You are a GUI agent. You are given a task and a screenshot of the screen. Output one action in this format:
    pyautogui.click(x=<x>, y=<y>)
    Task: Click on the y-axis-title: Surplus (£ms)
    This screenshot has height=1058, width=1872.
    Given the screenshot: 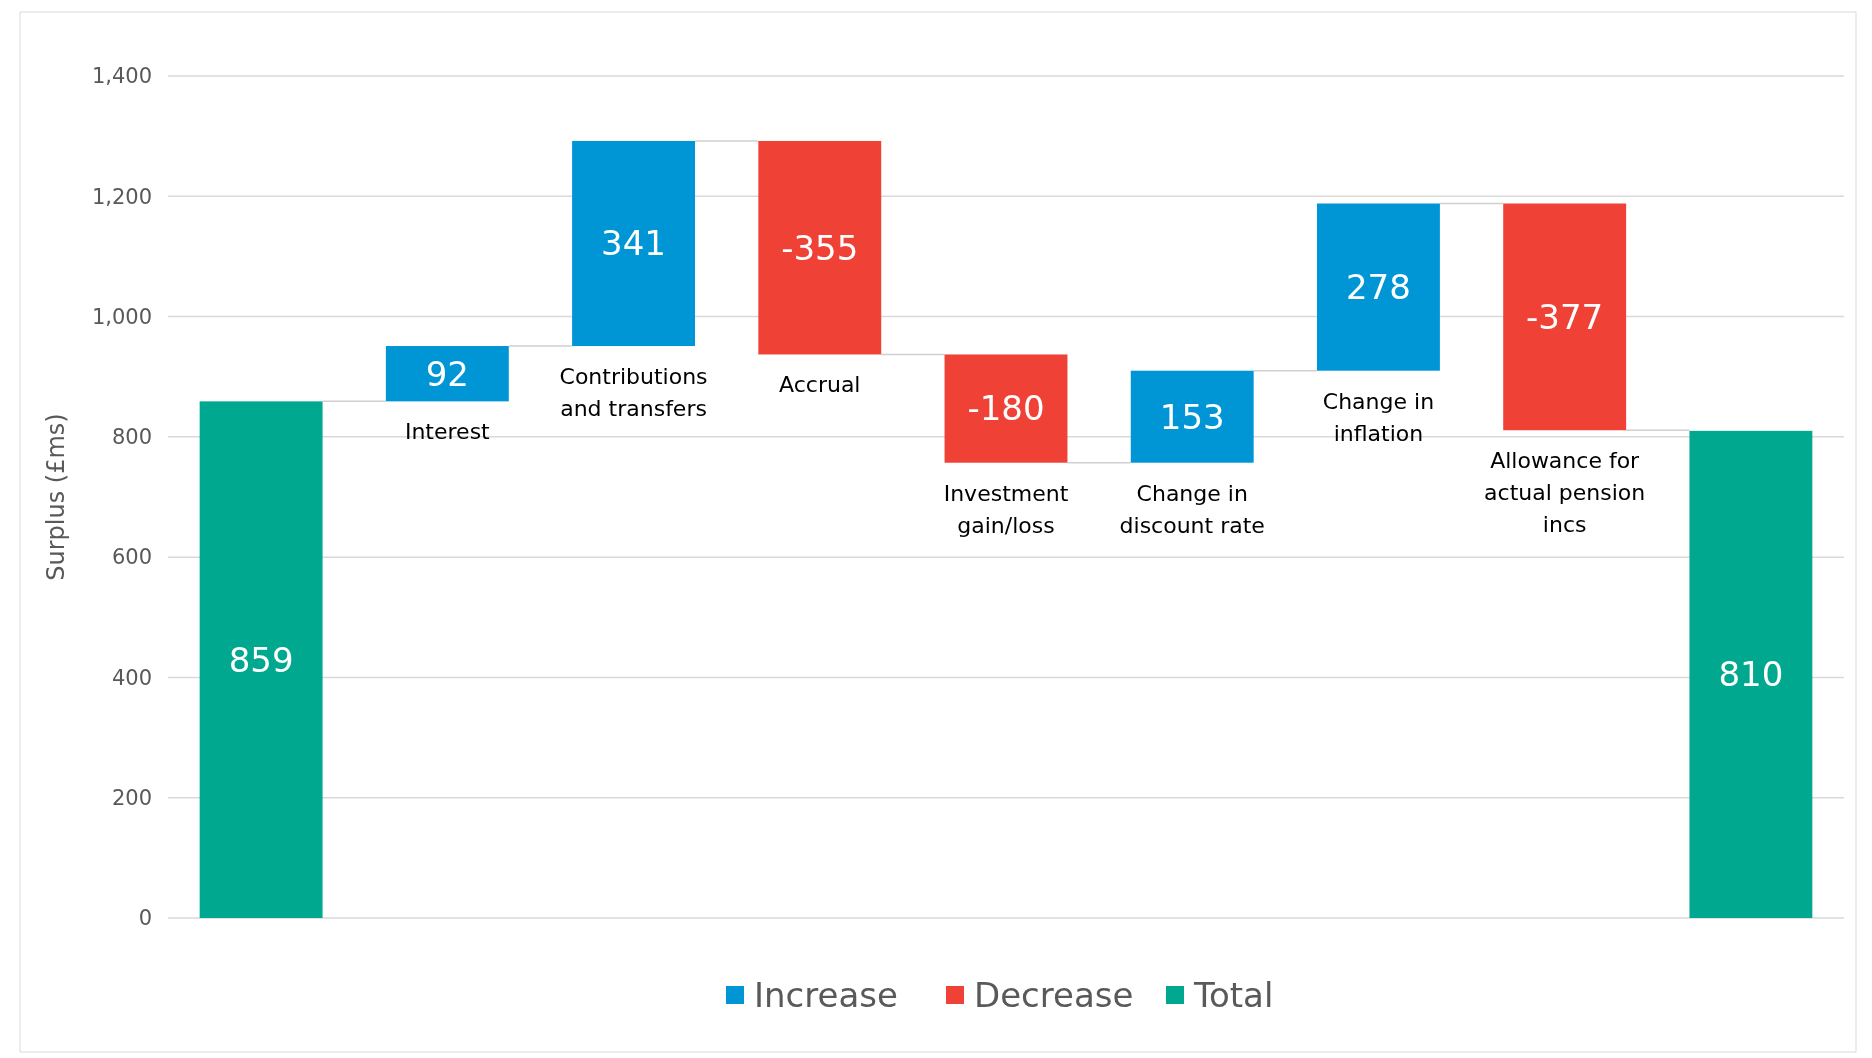 What is the action you would take?
    pyautogui.click(x=56, y=497)
    